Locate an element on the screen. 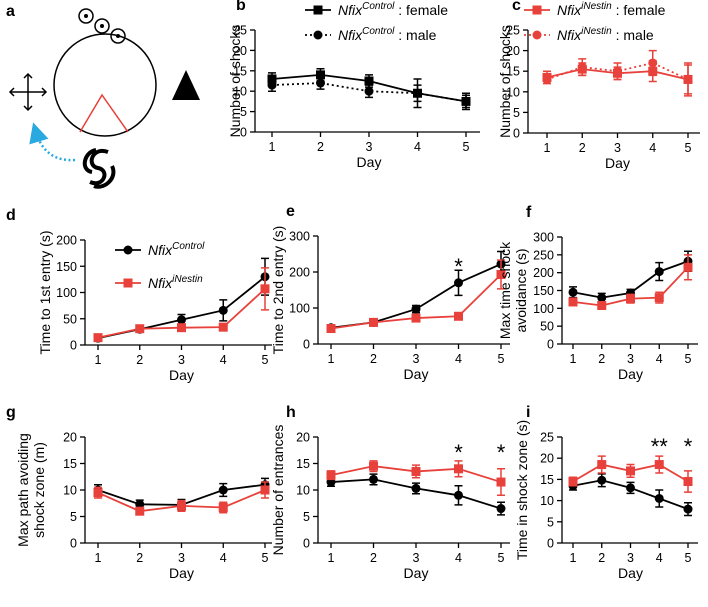 Image resolution: width=708 pixels, height=607 pixels. panel-label: g is located at coordinates (11, 412).